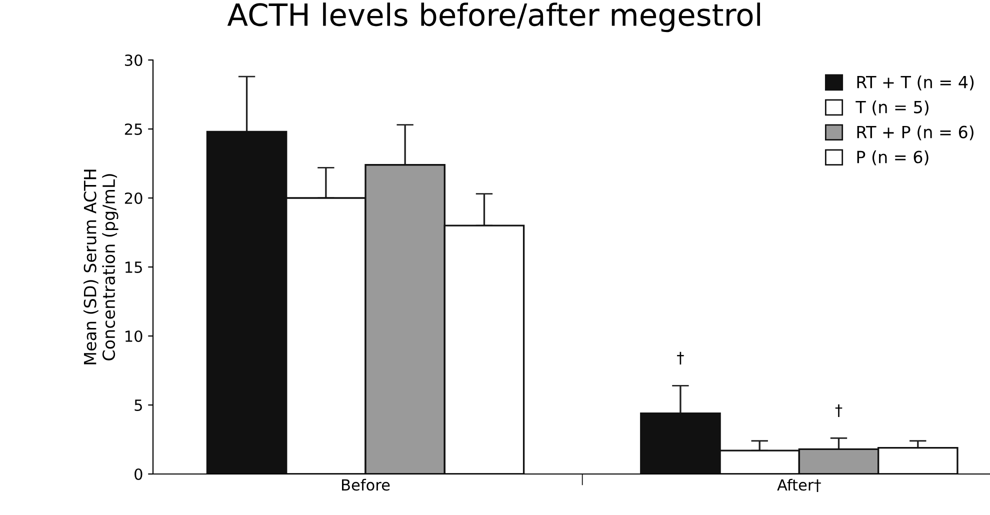  I want to click on y-tick-label: 20, so click(133, 198).